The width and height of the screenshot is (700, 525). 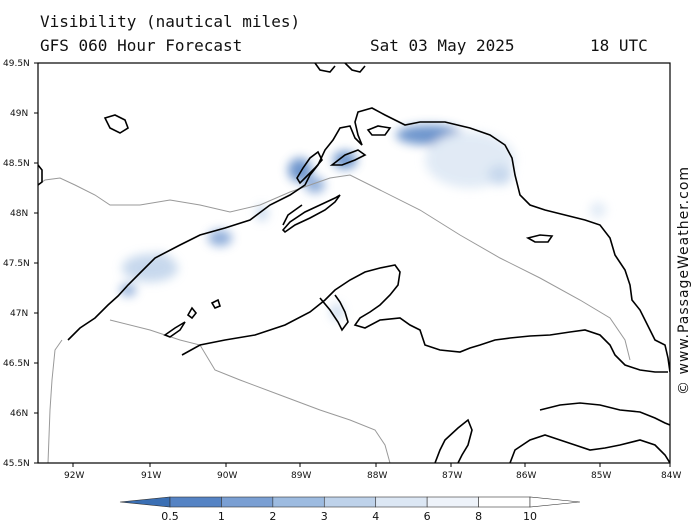 I want to click on keweenaw-peninsula, so click(x=334, y=313).